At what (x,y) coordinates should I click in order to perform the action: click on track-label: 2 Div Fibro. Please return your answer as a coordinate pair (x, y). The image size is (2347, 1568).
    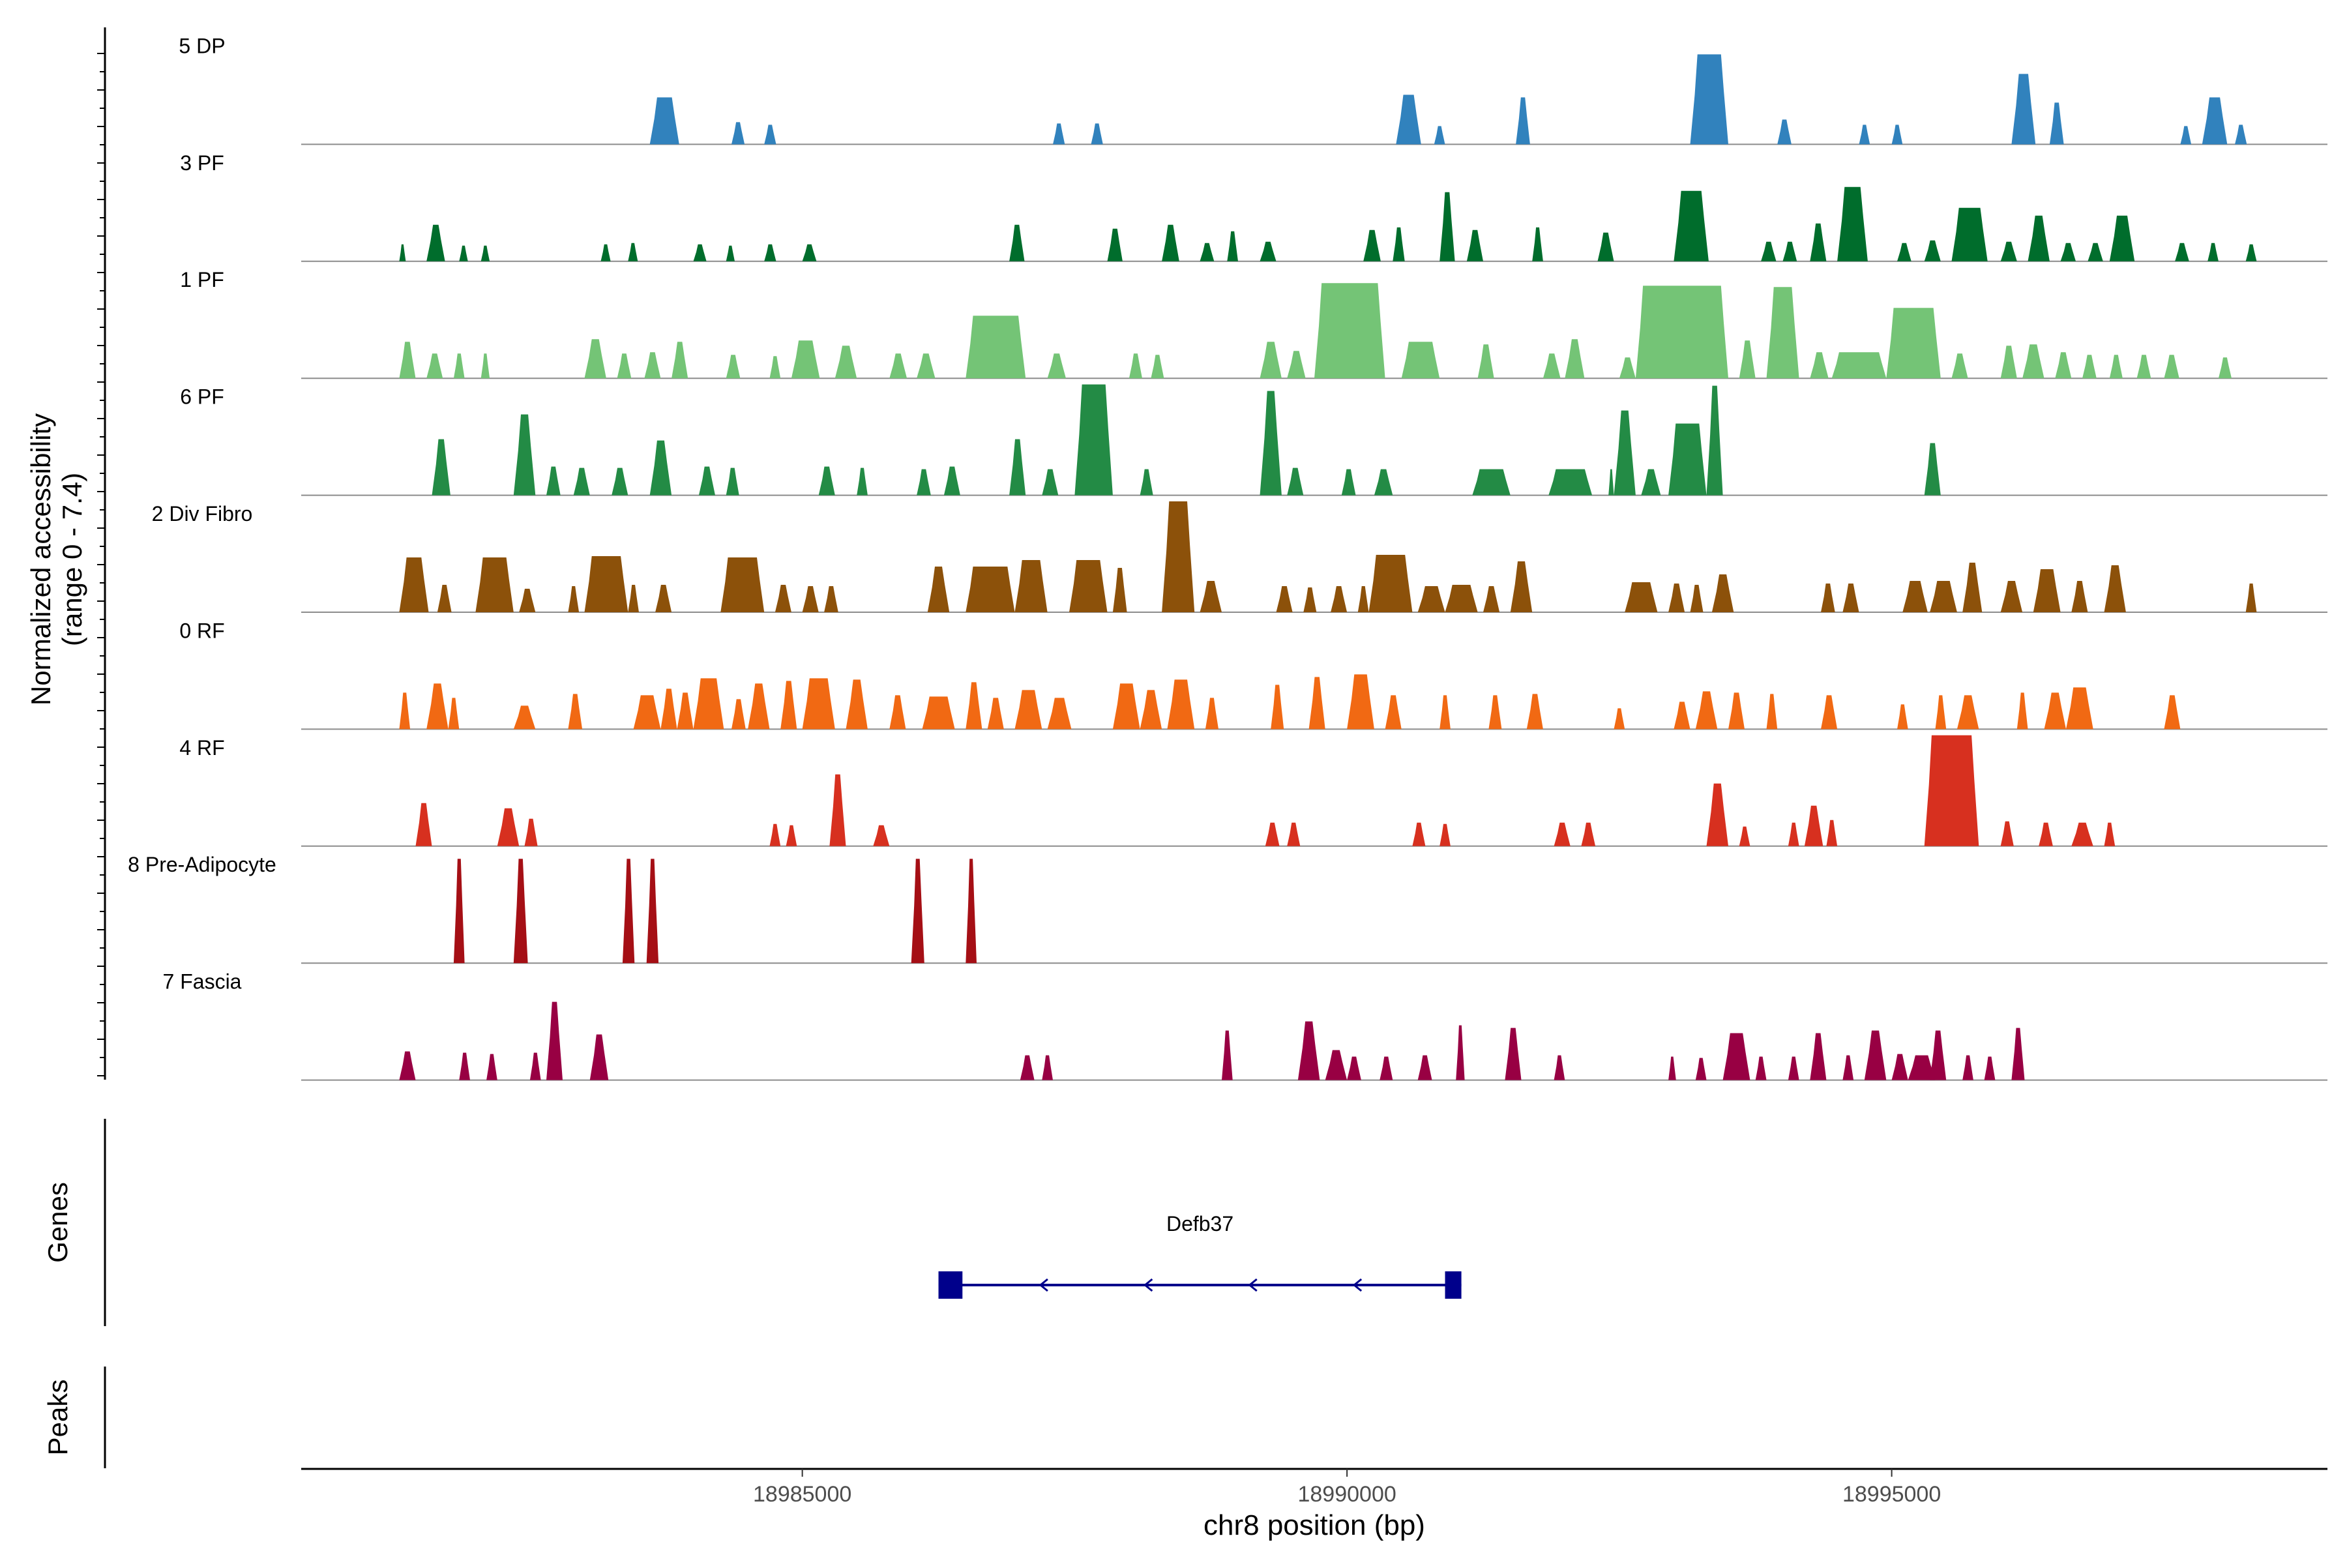
    Looking at the image, I should click on (202, 514).